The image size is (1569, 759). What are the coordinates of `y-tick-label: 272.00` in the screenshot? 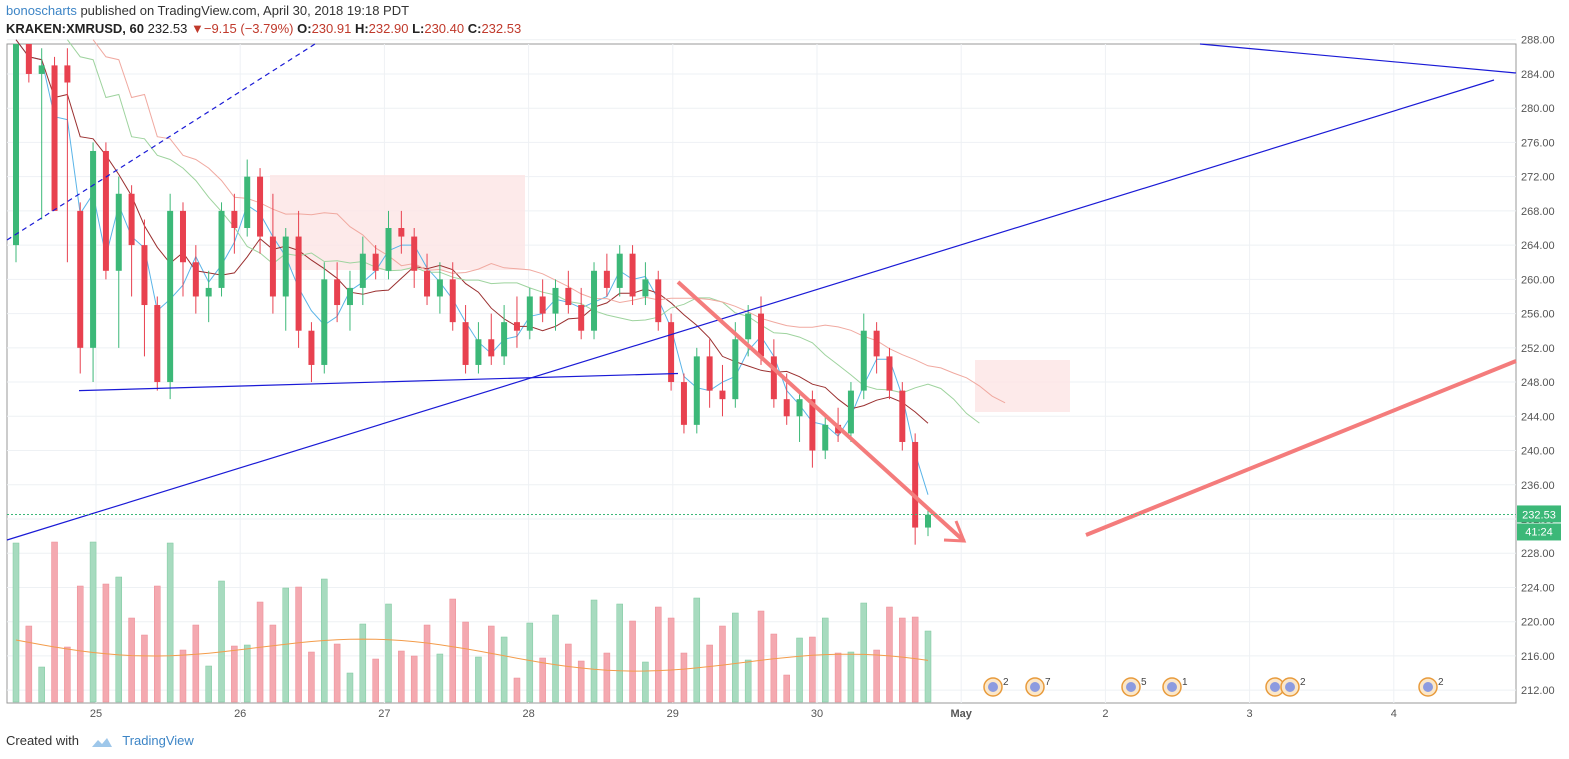 It's located at (1538, 178).